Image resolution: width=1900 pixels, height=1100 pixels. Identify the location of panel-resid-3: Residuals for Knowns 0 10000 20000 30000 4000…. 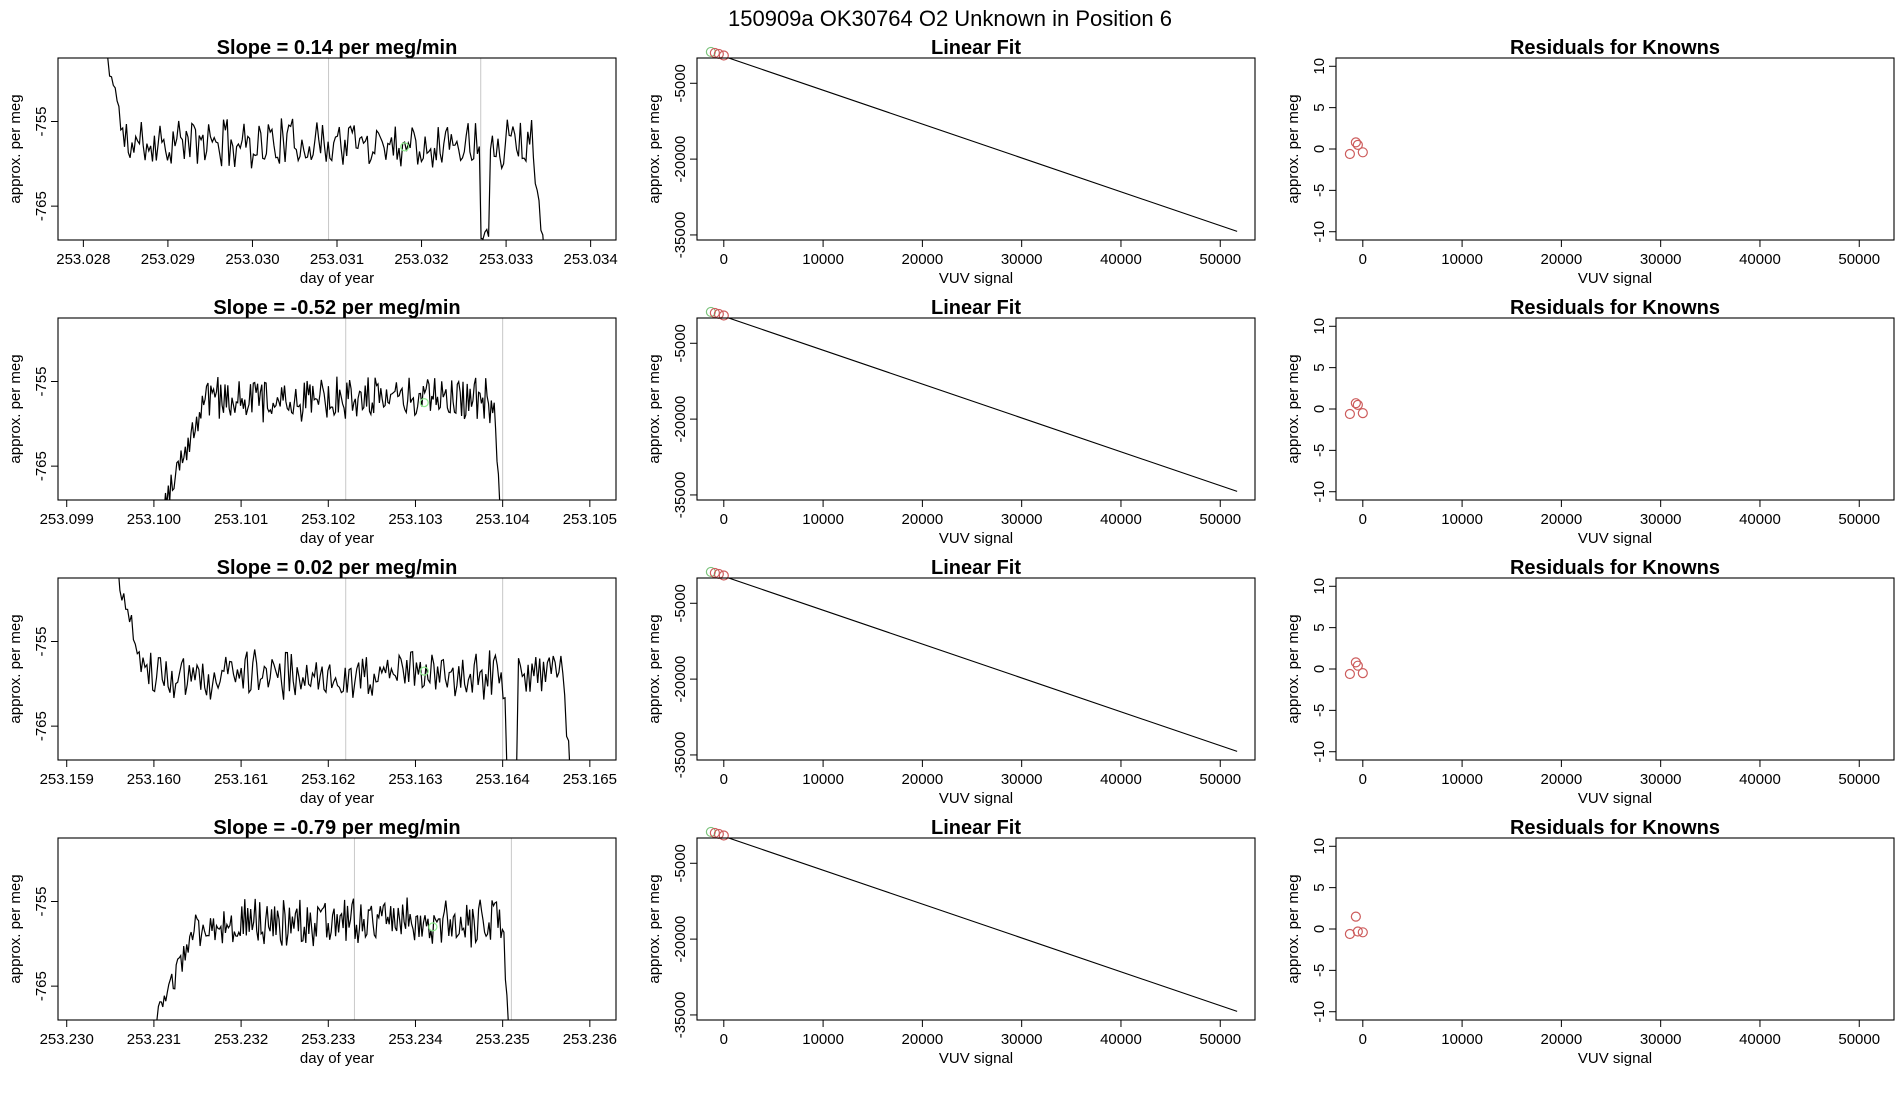
(1590, 682).